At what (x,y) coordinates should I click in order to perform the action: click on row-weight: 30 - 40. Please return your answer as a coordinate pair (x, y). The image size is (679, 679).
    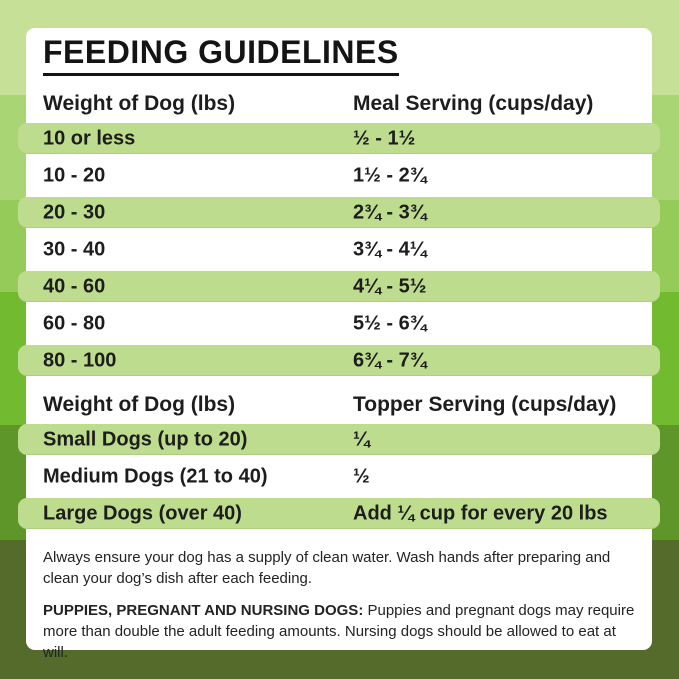
    Looking at the image, I should click on (74, 249).